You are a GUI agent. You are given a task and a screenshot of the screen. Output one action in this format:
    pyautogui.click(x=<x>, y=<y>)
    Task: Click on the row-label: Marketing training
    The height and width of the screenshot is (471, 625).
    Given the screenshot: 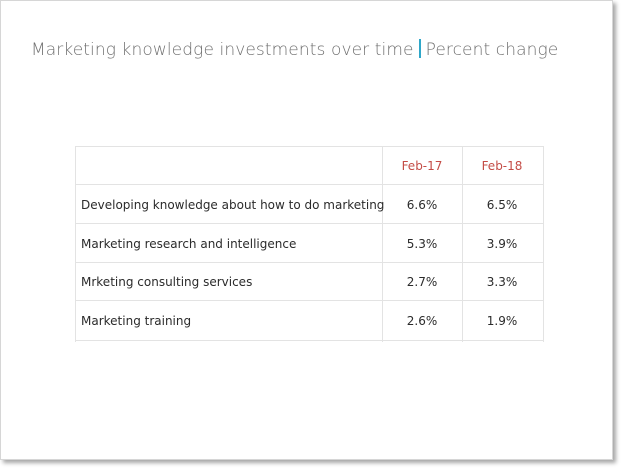 What is the action you would take?
    pyautogui.click(x=136, y=321)
    